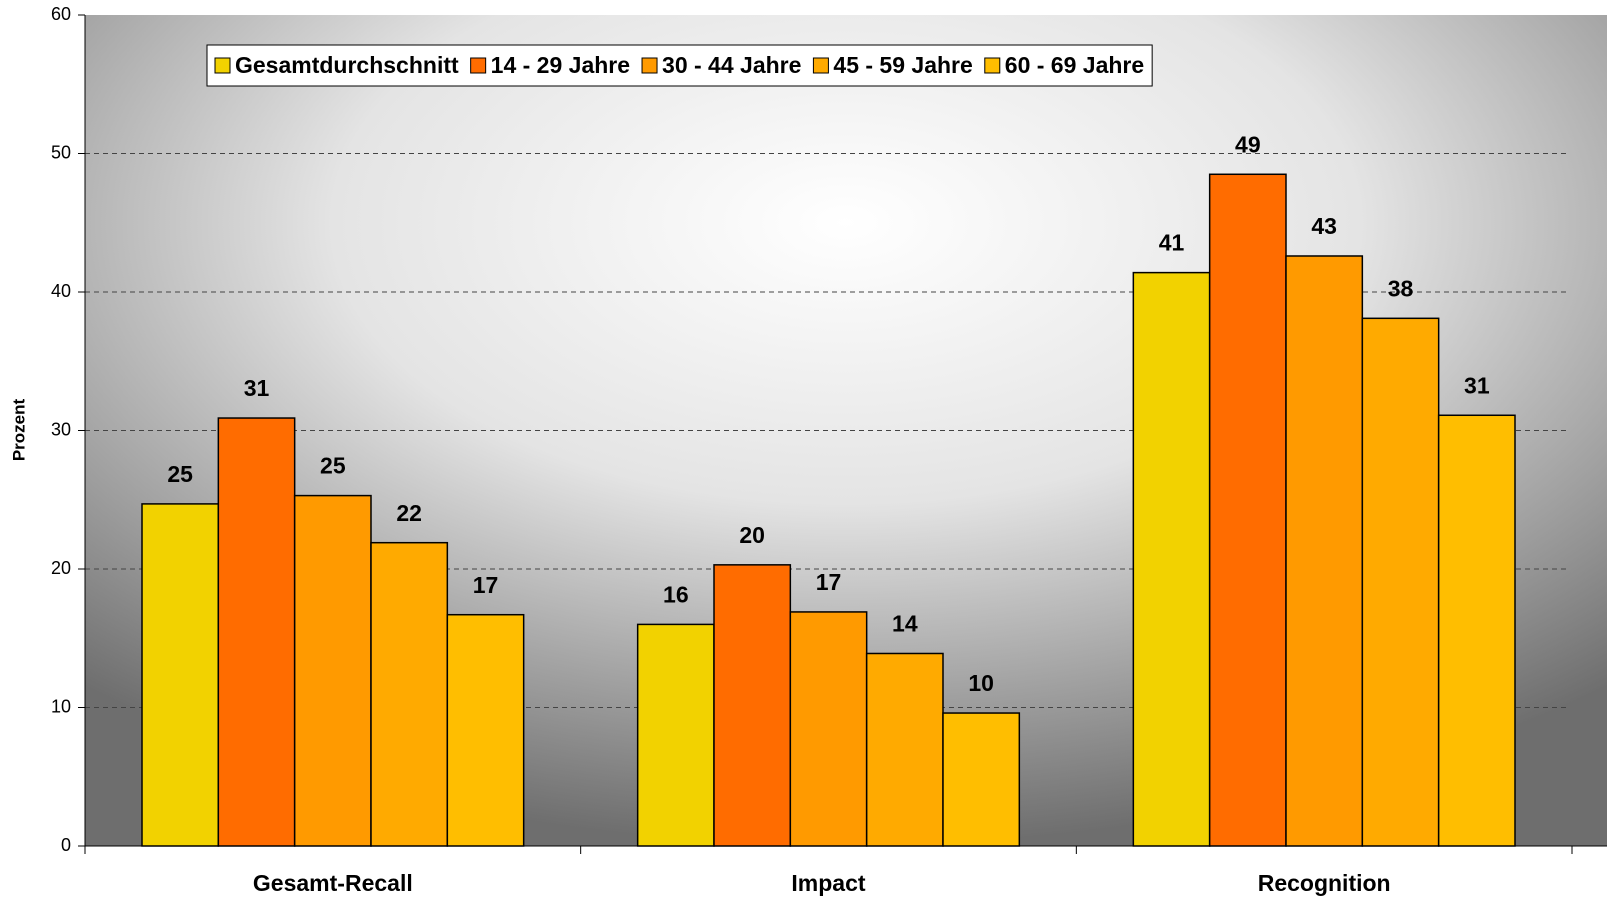 The image size is (1607, 923). I want to click on value-label: 38, so click(1401, 288).